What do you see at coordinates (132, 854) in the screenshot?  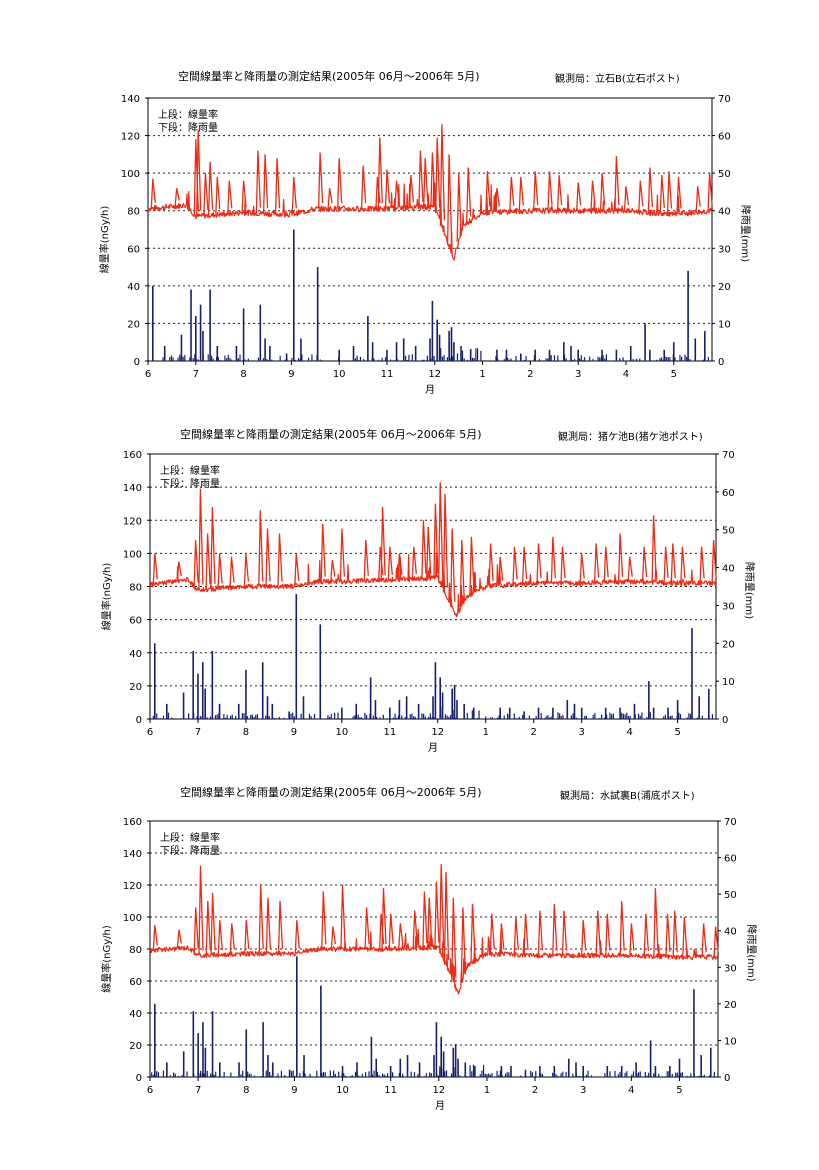 I see `y-tick-label: 140` at bounding box center [132, 854].